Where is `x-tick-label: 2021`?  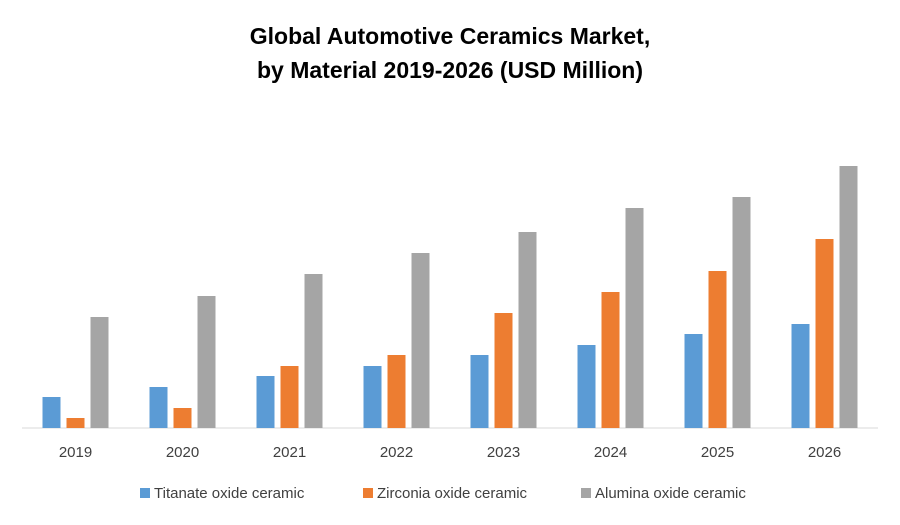
x-tick-label: 2021 is located at coordinates (289, 452).